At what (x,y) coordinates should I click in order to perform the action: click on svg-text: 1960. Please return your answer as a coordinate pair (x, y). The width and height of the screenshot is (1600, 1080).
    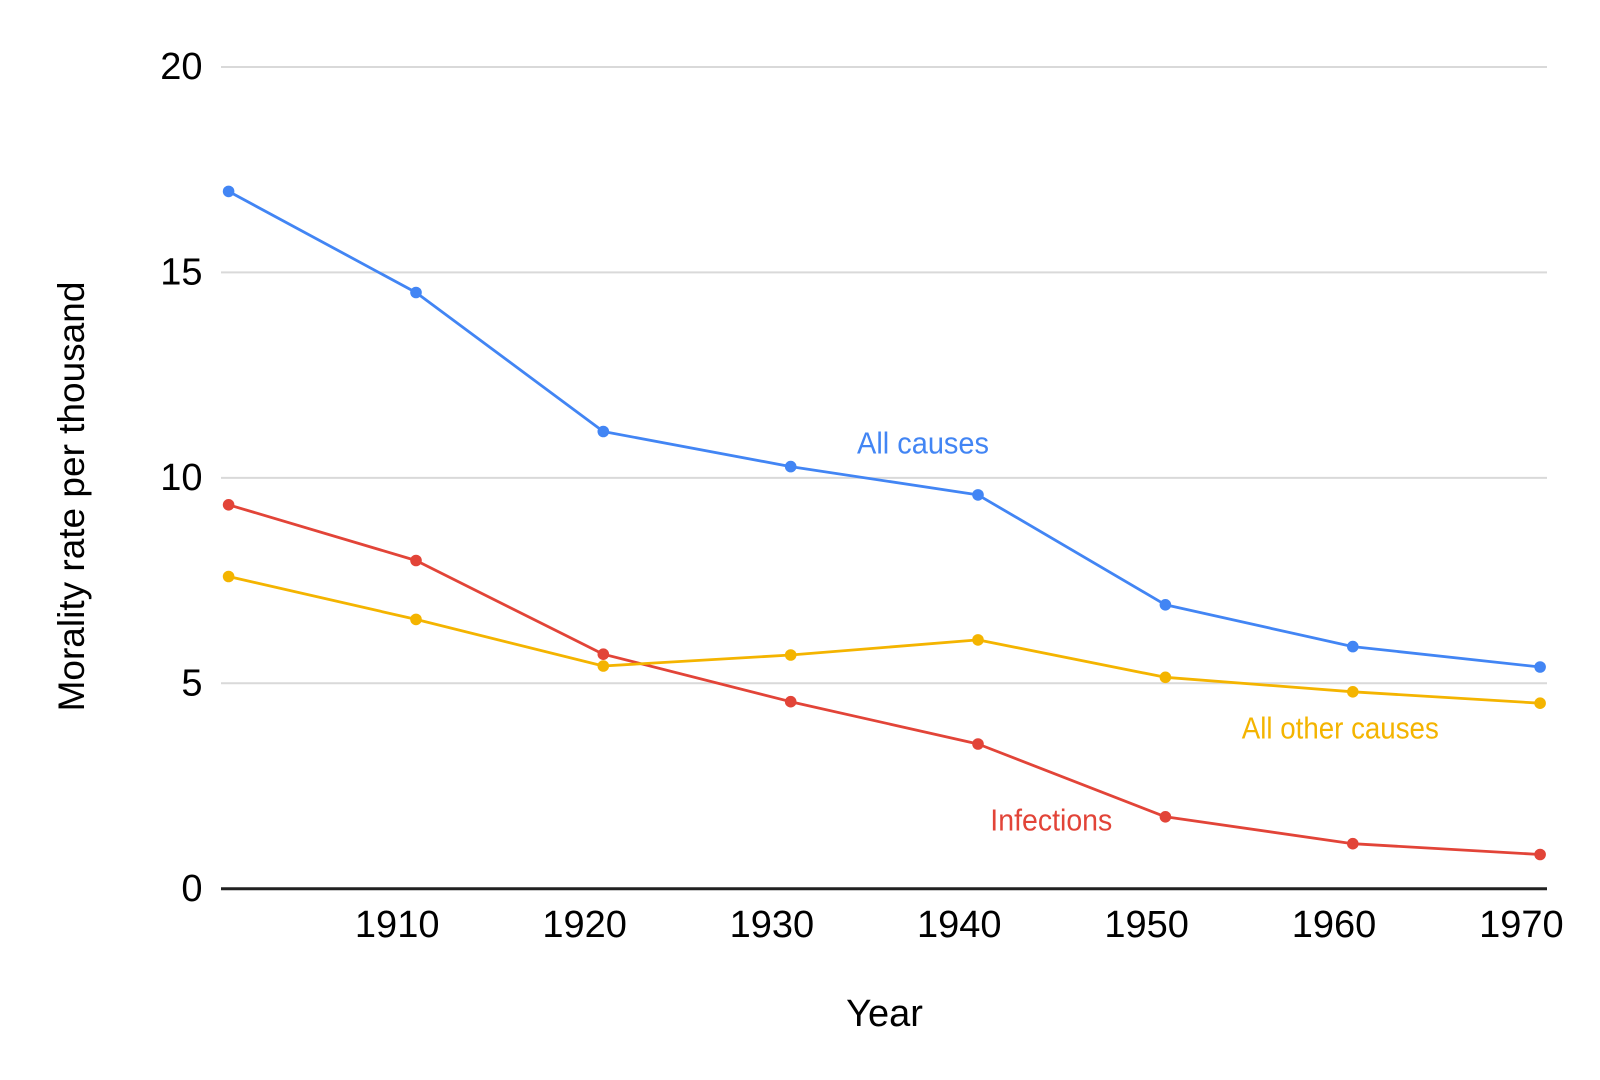
    Looking at the image, I should click on (1334, 925).